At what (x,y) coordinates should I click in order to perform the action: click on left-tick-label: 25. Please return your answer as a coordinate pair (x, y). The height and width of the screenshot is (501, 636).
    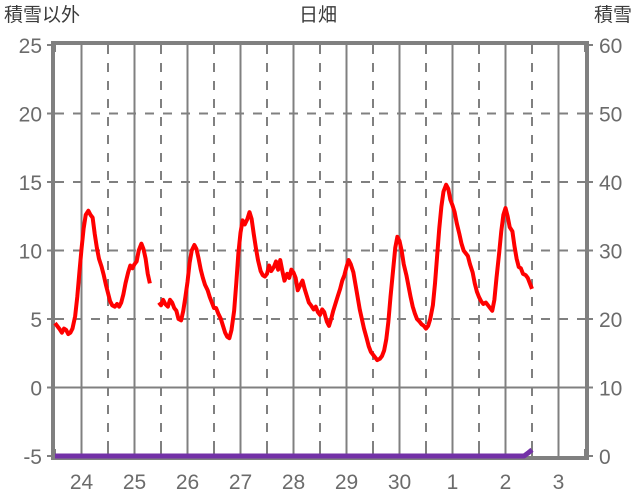
    Looking at the image, I should click on (30, 46).